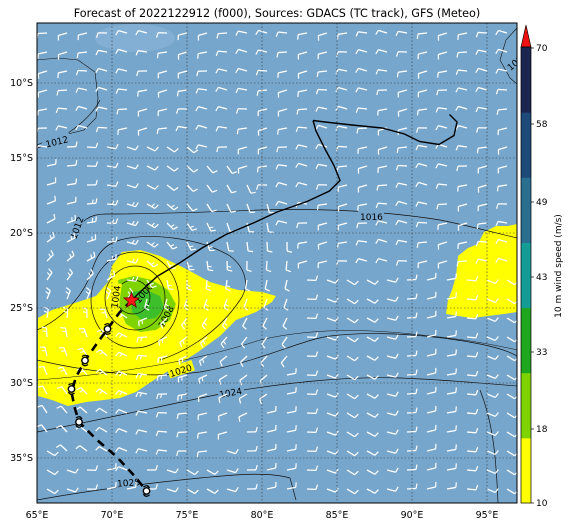 This screenshot has width=574, height=528. Describe the element at coordinates (481, 271) in the screenshot. I see `wind-region-yellow-east` at that location.